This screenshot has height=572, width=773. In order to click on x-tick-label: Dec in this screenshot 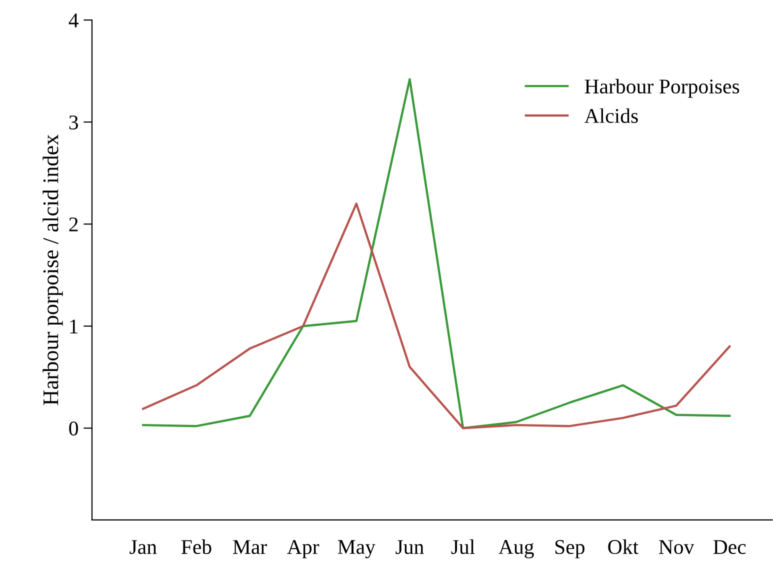, I will do `click(729, 547)`.